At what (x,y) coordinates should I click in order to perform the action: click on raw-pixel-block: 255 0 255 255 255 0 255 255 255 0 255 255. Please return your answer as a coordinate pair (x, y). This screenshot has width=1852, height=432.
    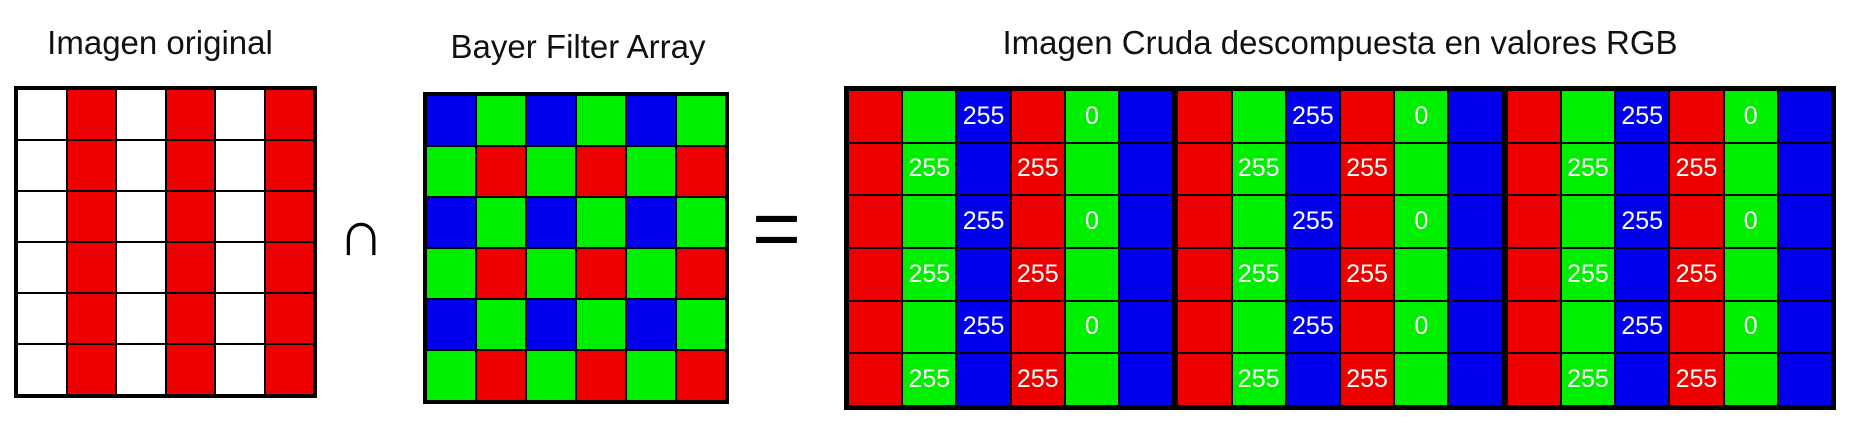
    Looking at the image, I should click on (1011, 248).